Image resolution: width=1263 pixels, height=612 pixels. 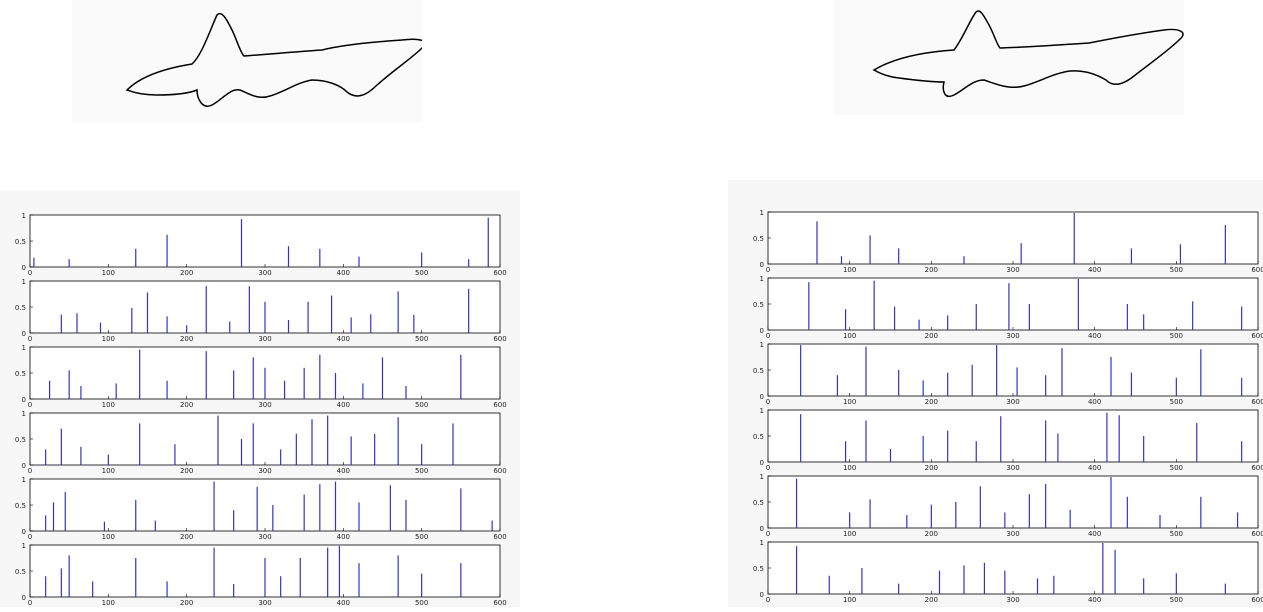 I want to click on subplot-5: 0 0.5 1 0 100 200 300 400 500 600, so click(x=1008, y=505).